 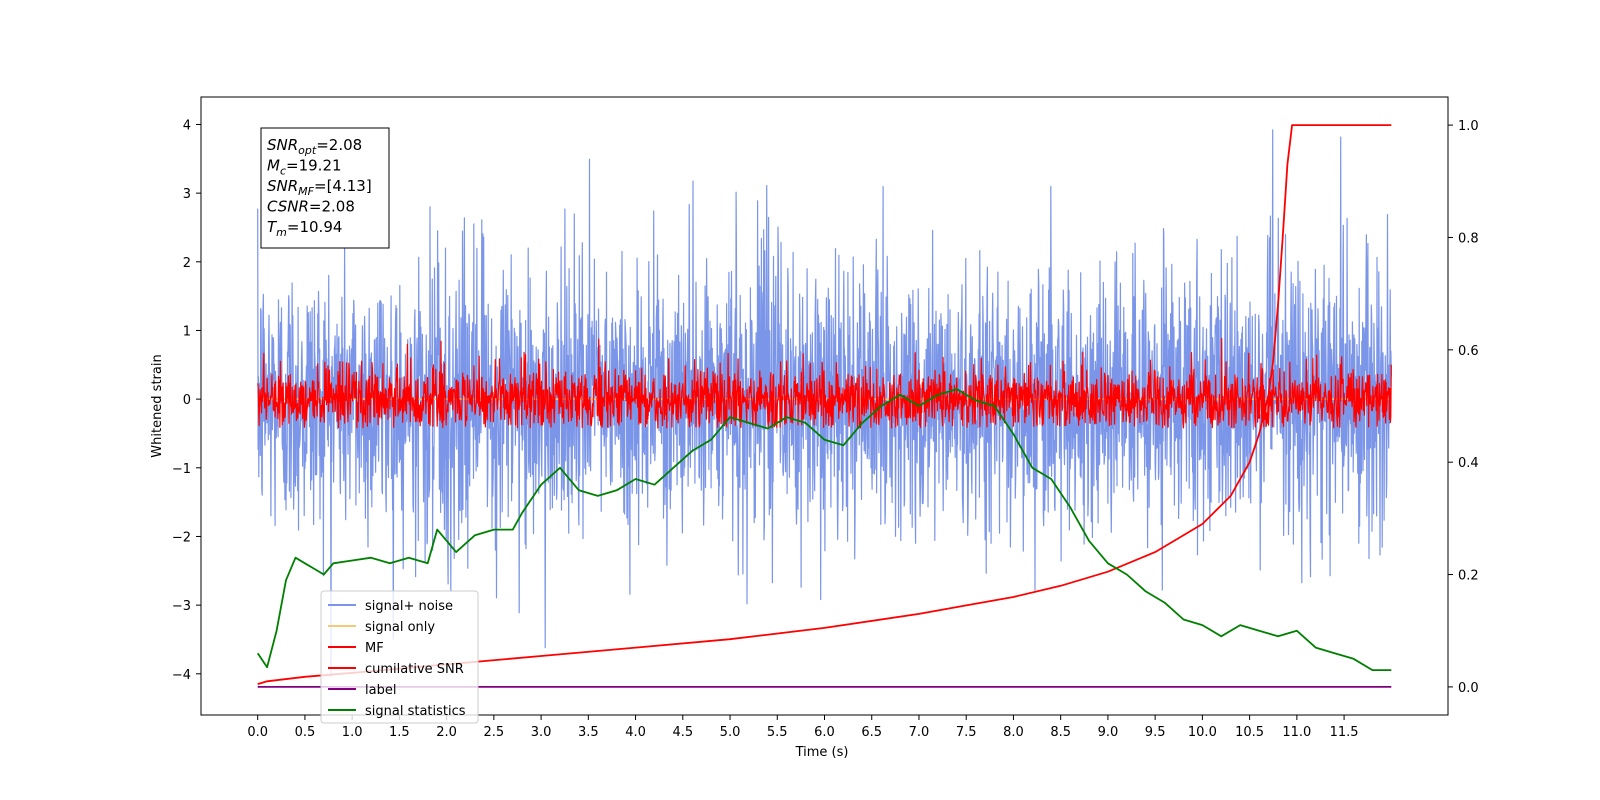 I want to click on x-axis-label: Time (s), so click(x=822, y=752).